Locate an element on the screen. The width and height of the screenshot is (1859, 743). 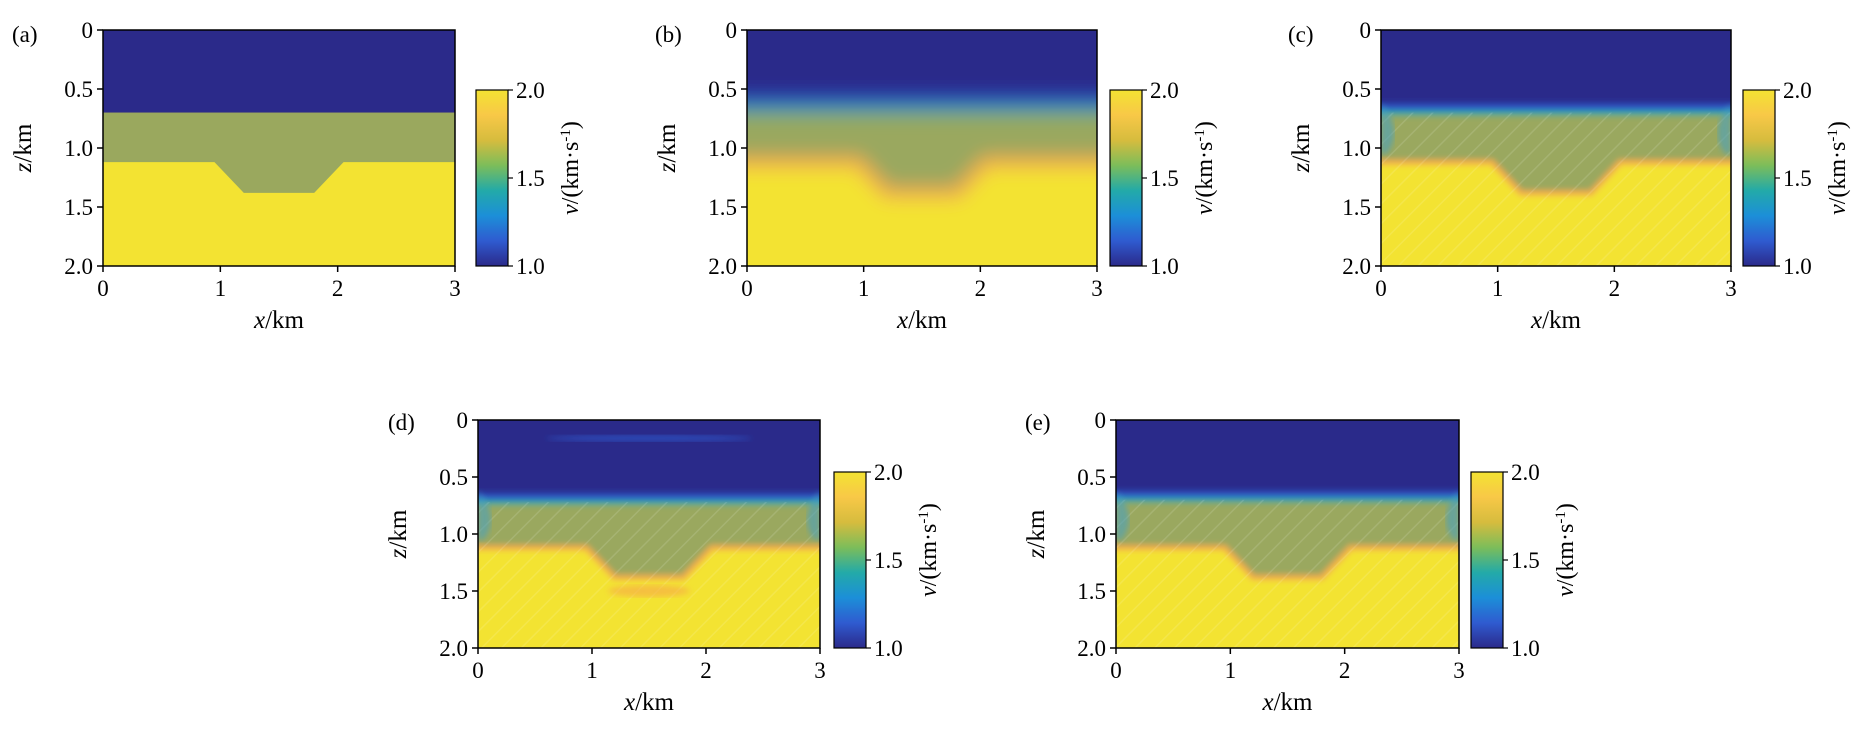
panel-label: (a) is located at coordinates (25, 34).